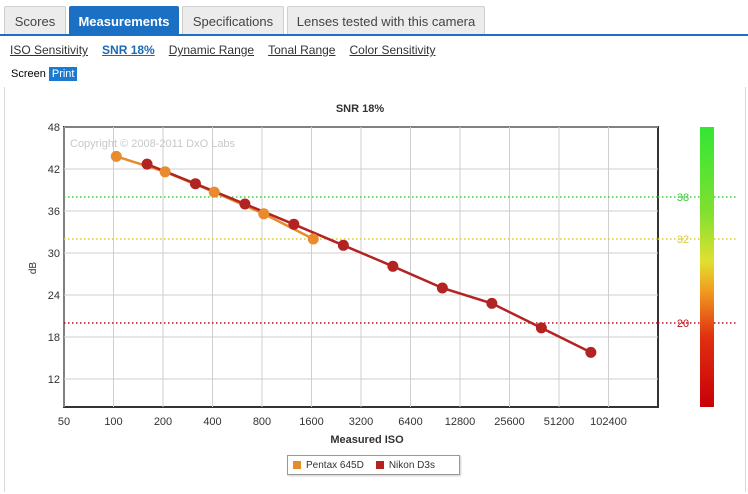  Describe the element at coordinates (386, 20) in the screenshot. I see `tab-lenses-tested: Lenses tested with this camera` at that location.